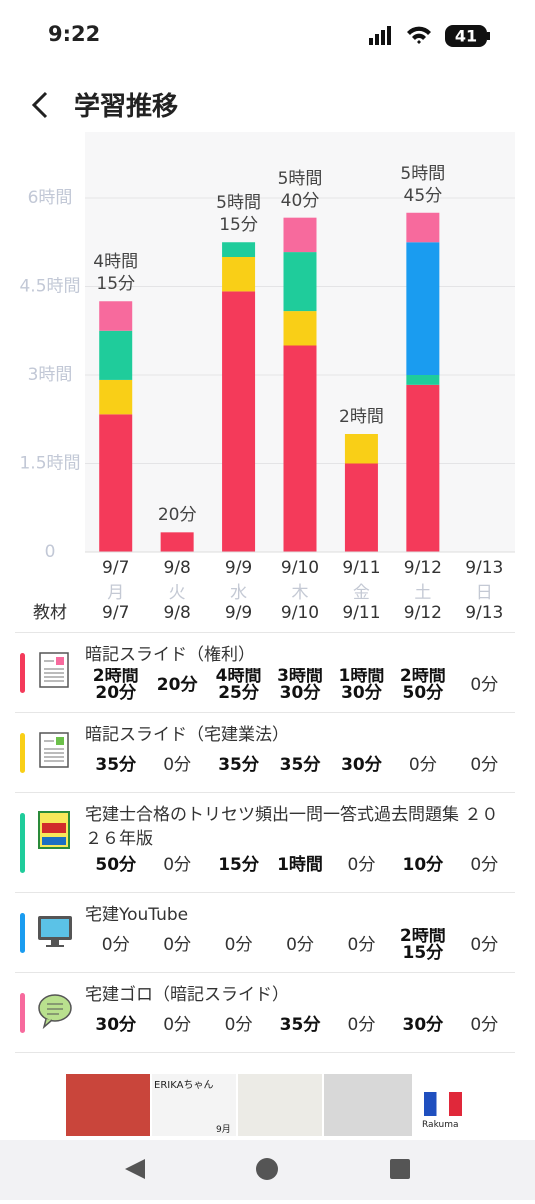  What do you see at coordinates (429, 36) in the screenshot?
I see `status-icons: 41` at bounding box center [429, 36].